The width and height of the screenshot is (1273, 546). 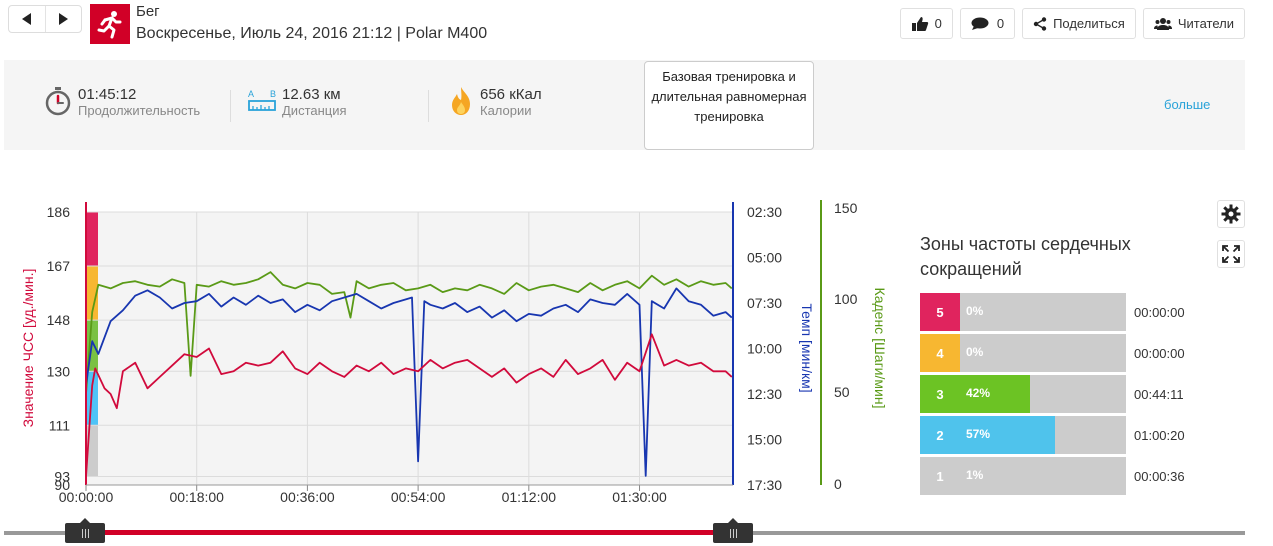 What do you see at coordinates (251, 94) in the screenshot?
I see `distance-icon-a: A` at bounding box center [251, 94].